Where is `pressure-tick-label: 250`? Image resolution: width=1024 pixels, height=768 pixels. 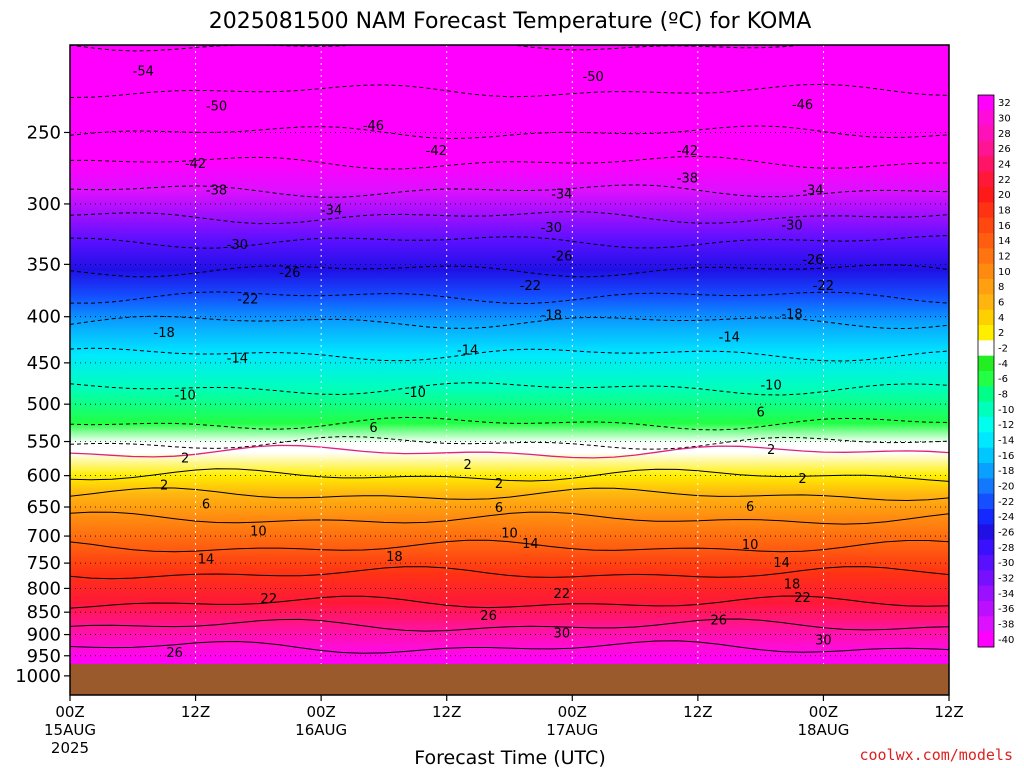 pressure-tick-label: 250 is located at coordinates (44, 132).